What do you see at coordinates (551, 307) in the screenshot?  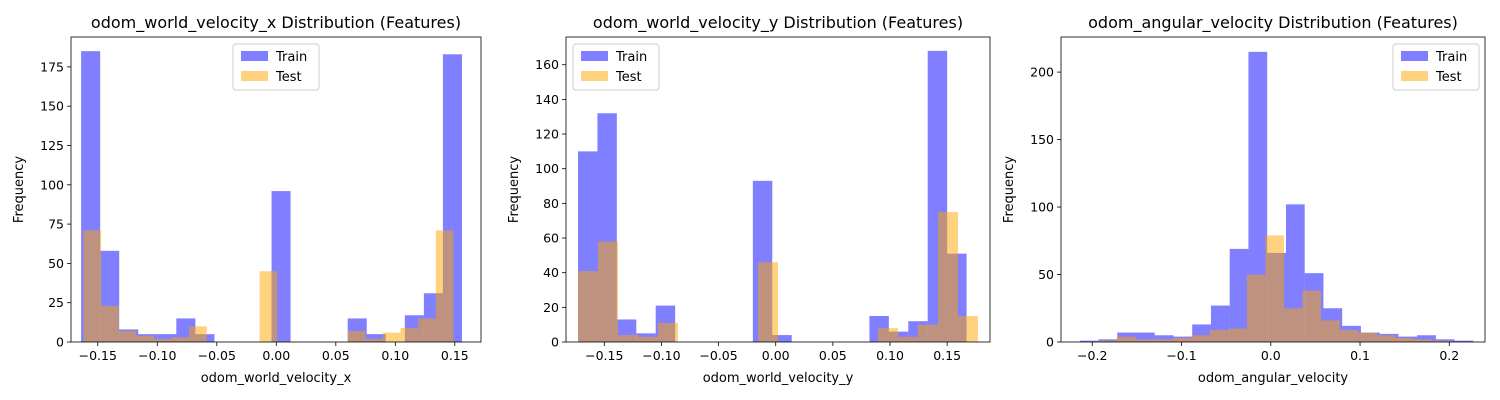 I see `y-tick-label: 20` at bounding box center [551, 307].